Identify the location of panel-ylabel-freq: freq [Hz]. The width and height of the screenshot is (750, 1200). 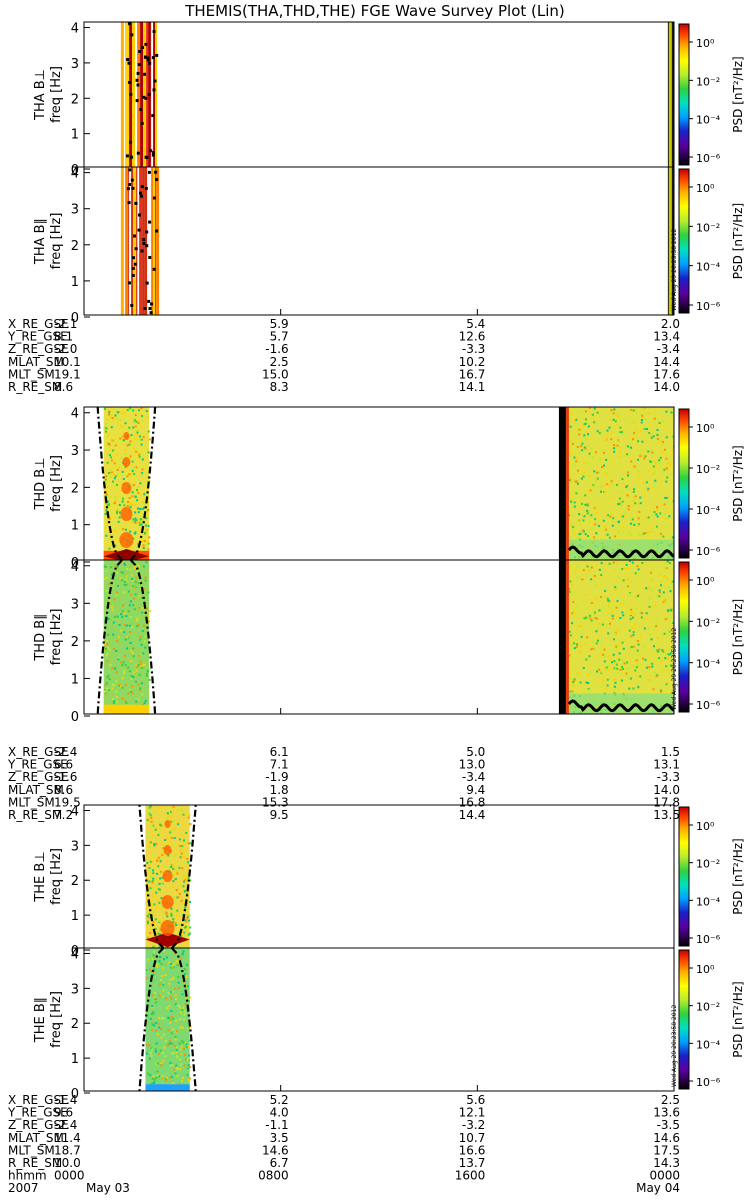
(56, 241).